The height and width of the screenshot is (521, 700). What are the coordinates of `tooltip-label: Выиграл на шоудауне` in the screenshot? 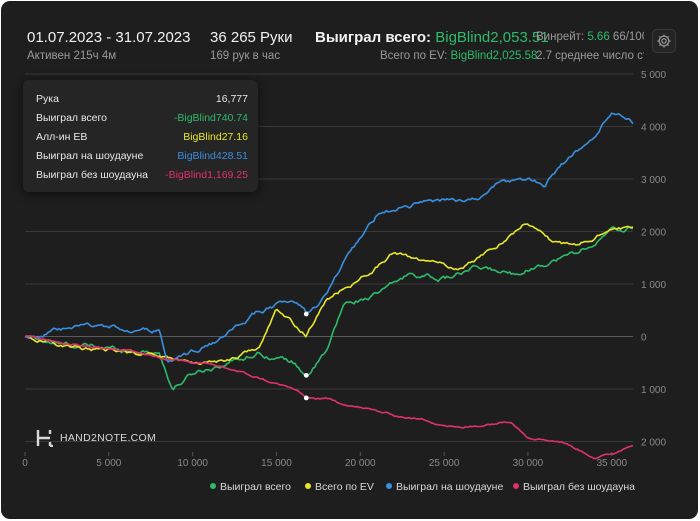 It's located at (90, 156).